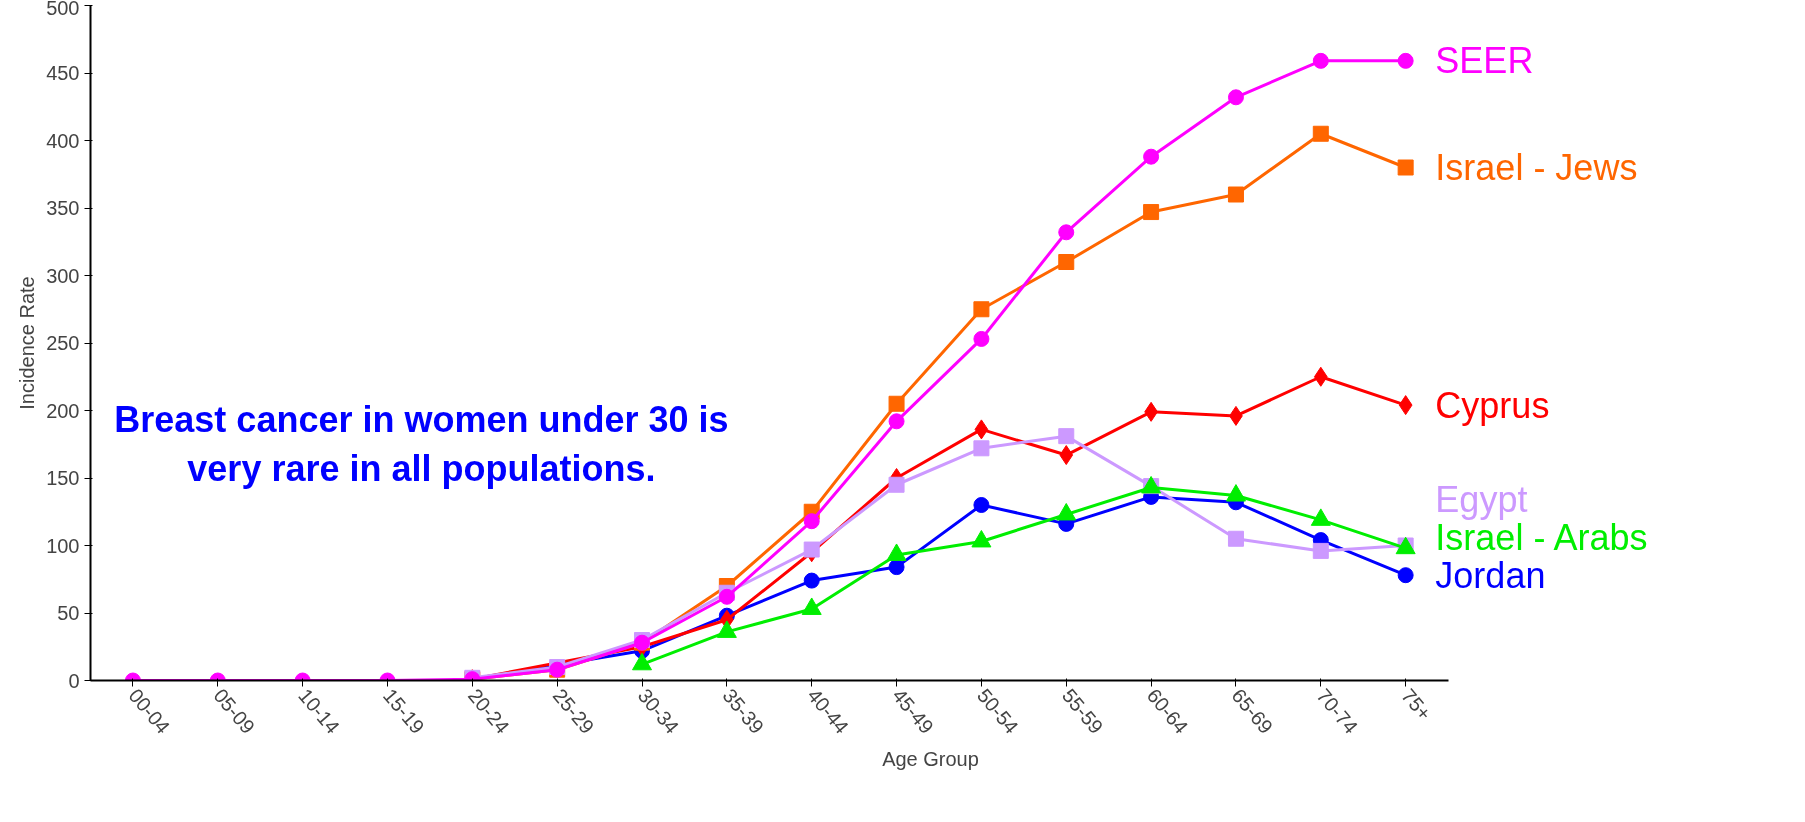 This screenshot has height=822, width=1805. Describe the element at coordinates (63, 545) in the screenshot. I see `y-tick-label: 100` at that location.